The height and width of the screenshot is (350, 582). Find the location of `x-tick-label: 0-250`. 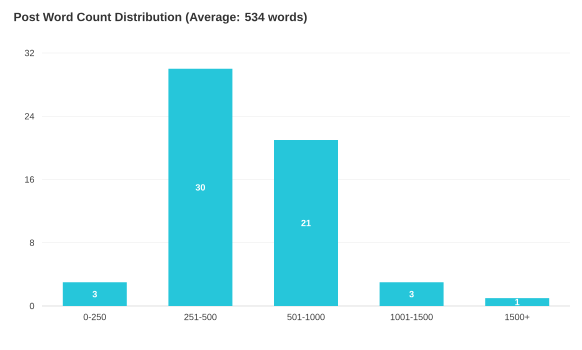

x-tick-label: 0-250 is located at coordinates (95, 317).